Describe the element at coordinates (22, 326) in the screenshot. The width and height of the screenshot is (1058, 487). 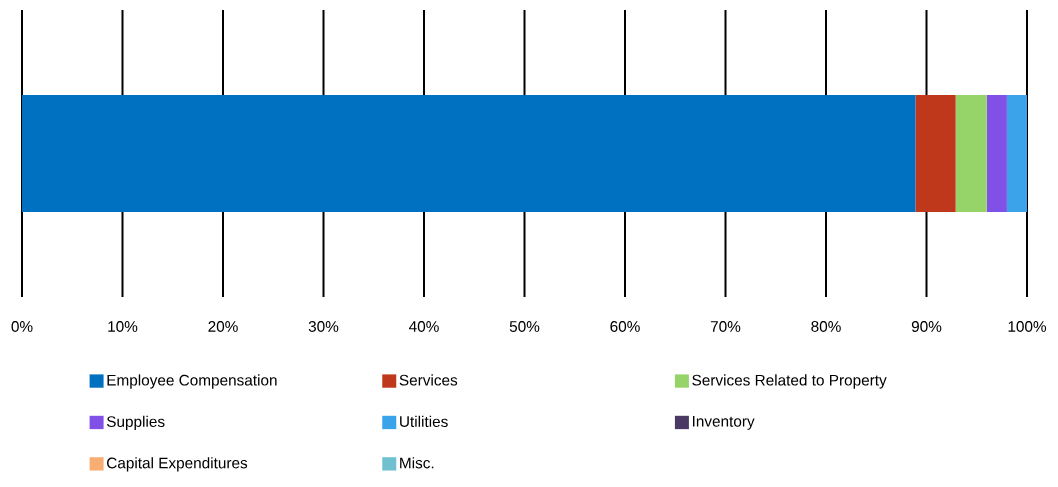
I see `x-tick-label: 0%` at that location.